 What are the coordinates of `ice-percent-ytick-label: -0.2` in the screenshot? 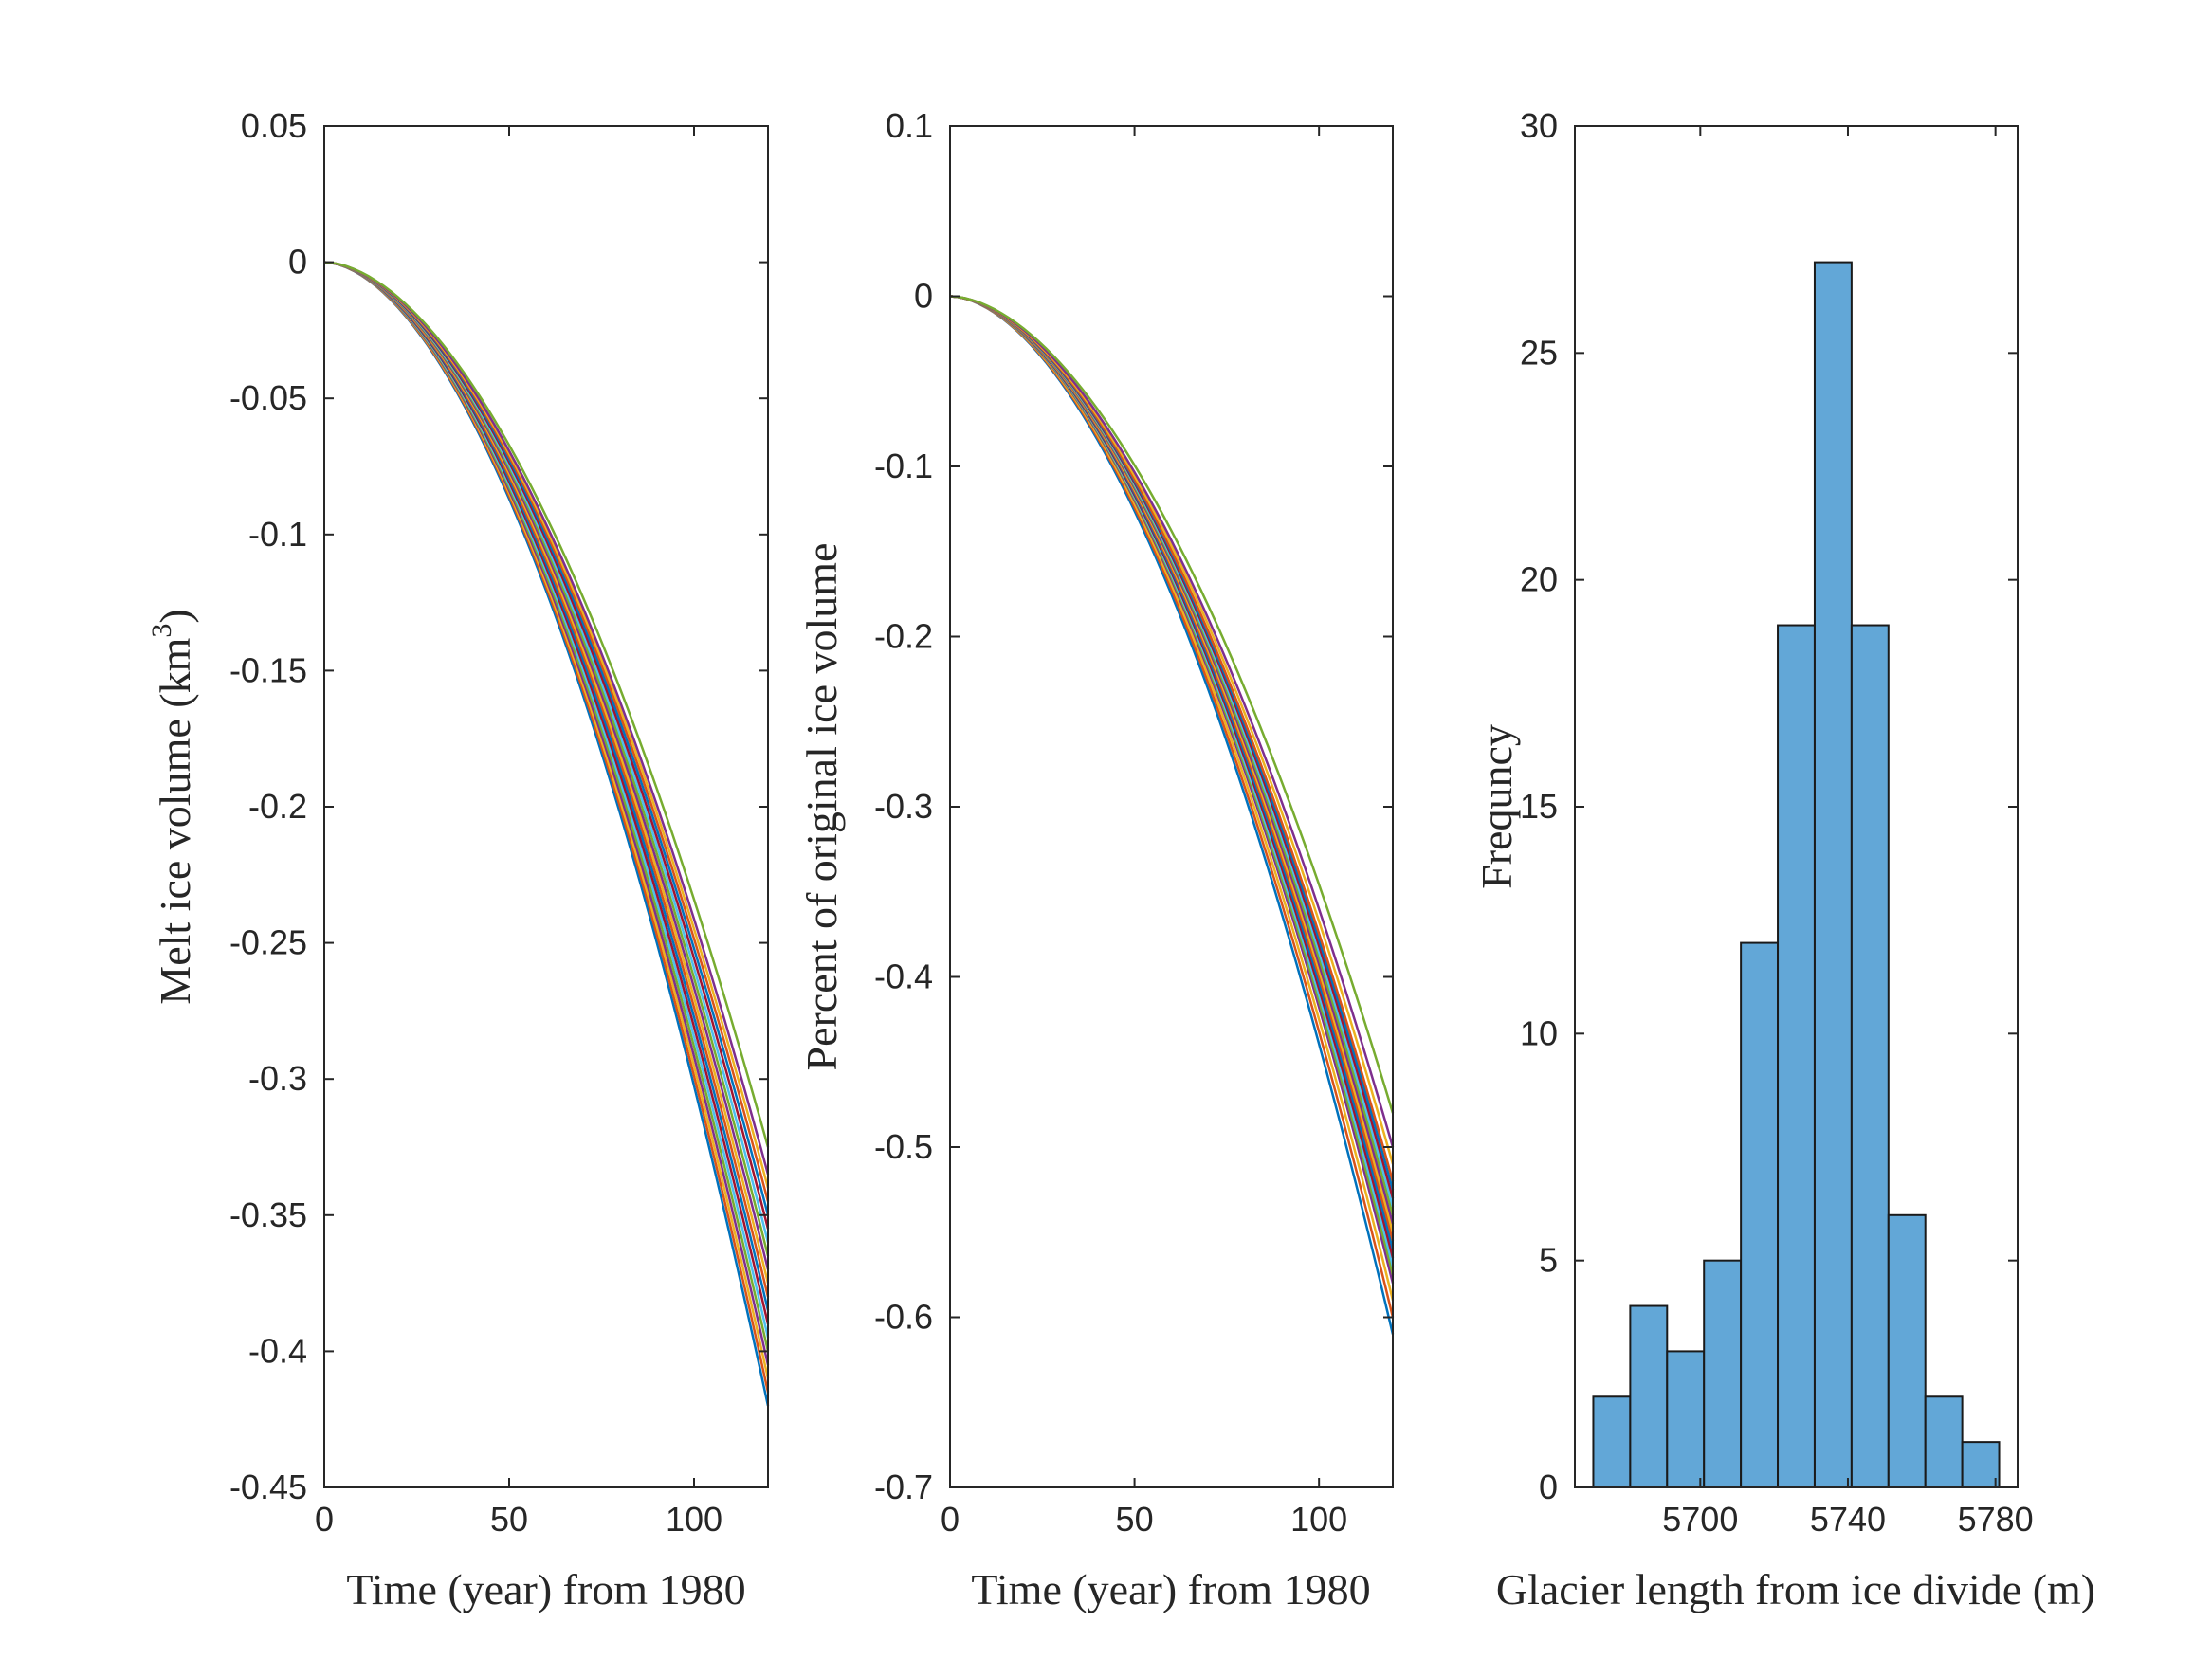 It's located at (903, 636).